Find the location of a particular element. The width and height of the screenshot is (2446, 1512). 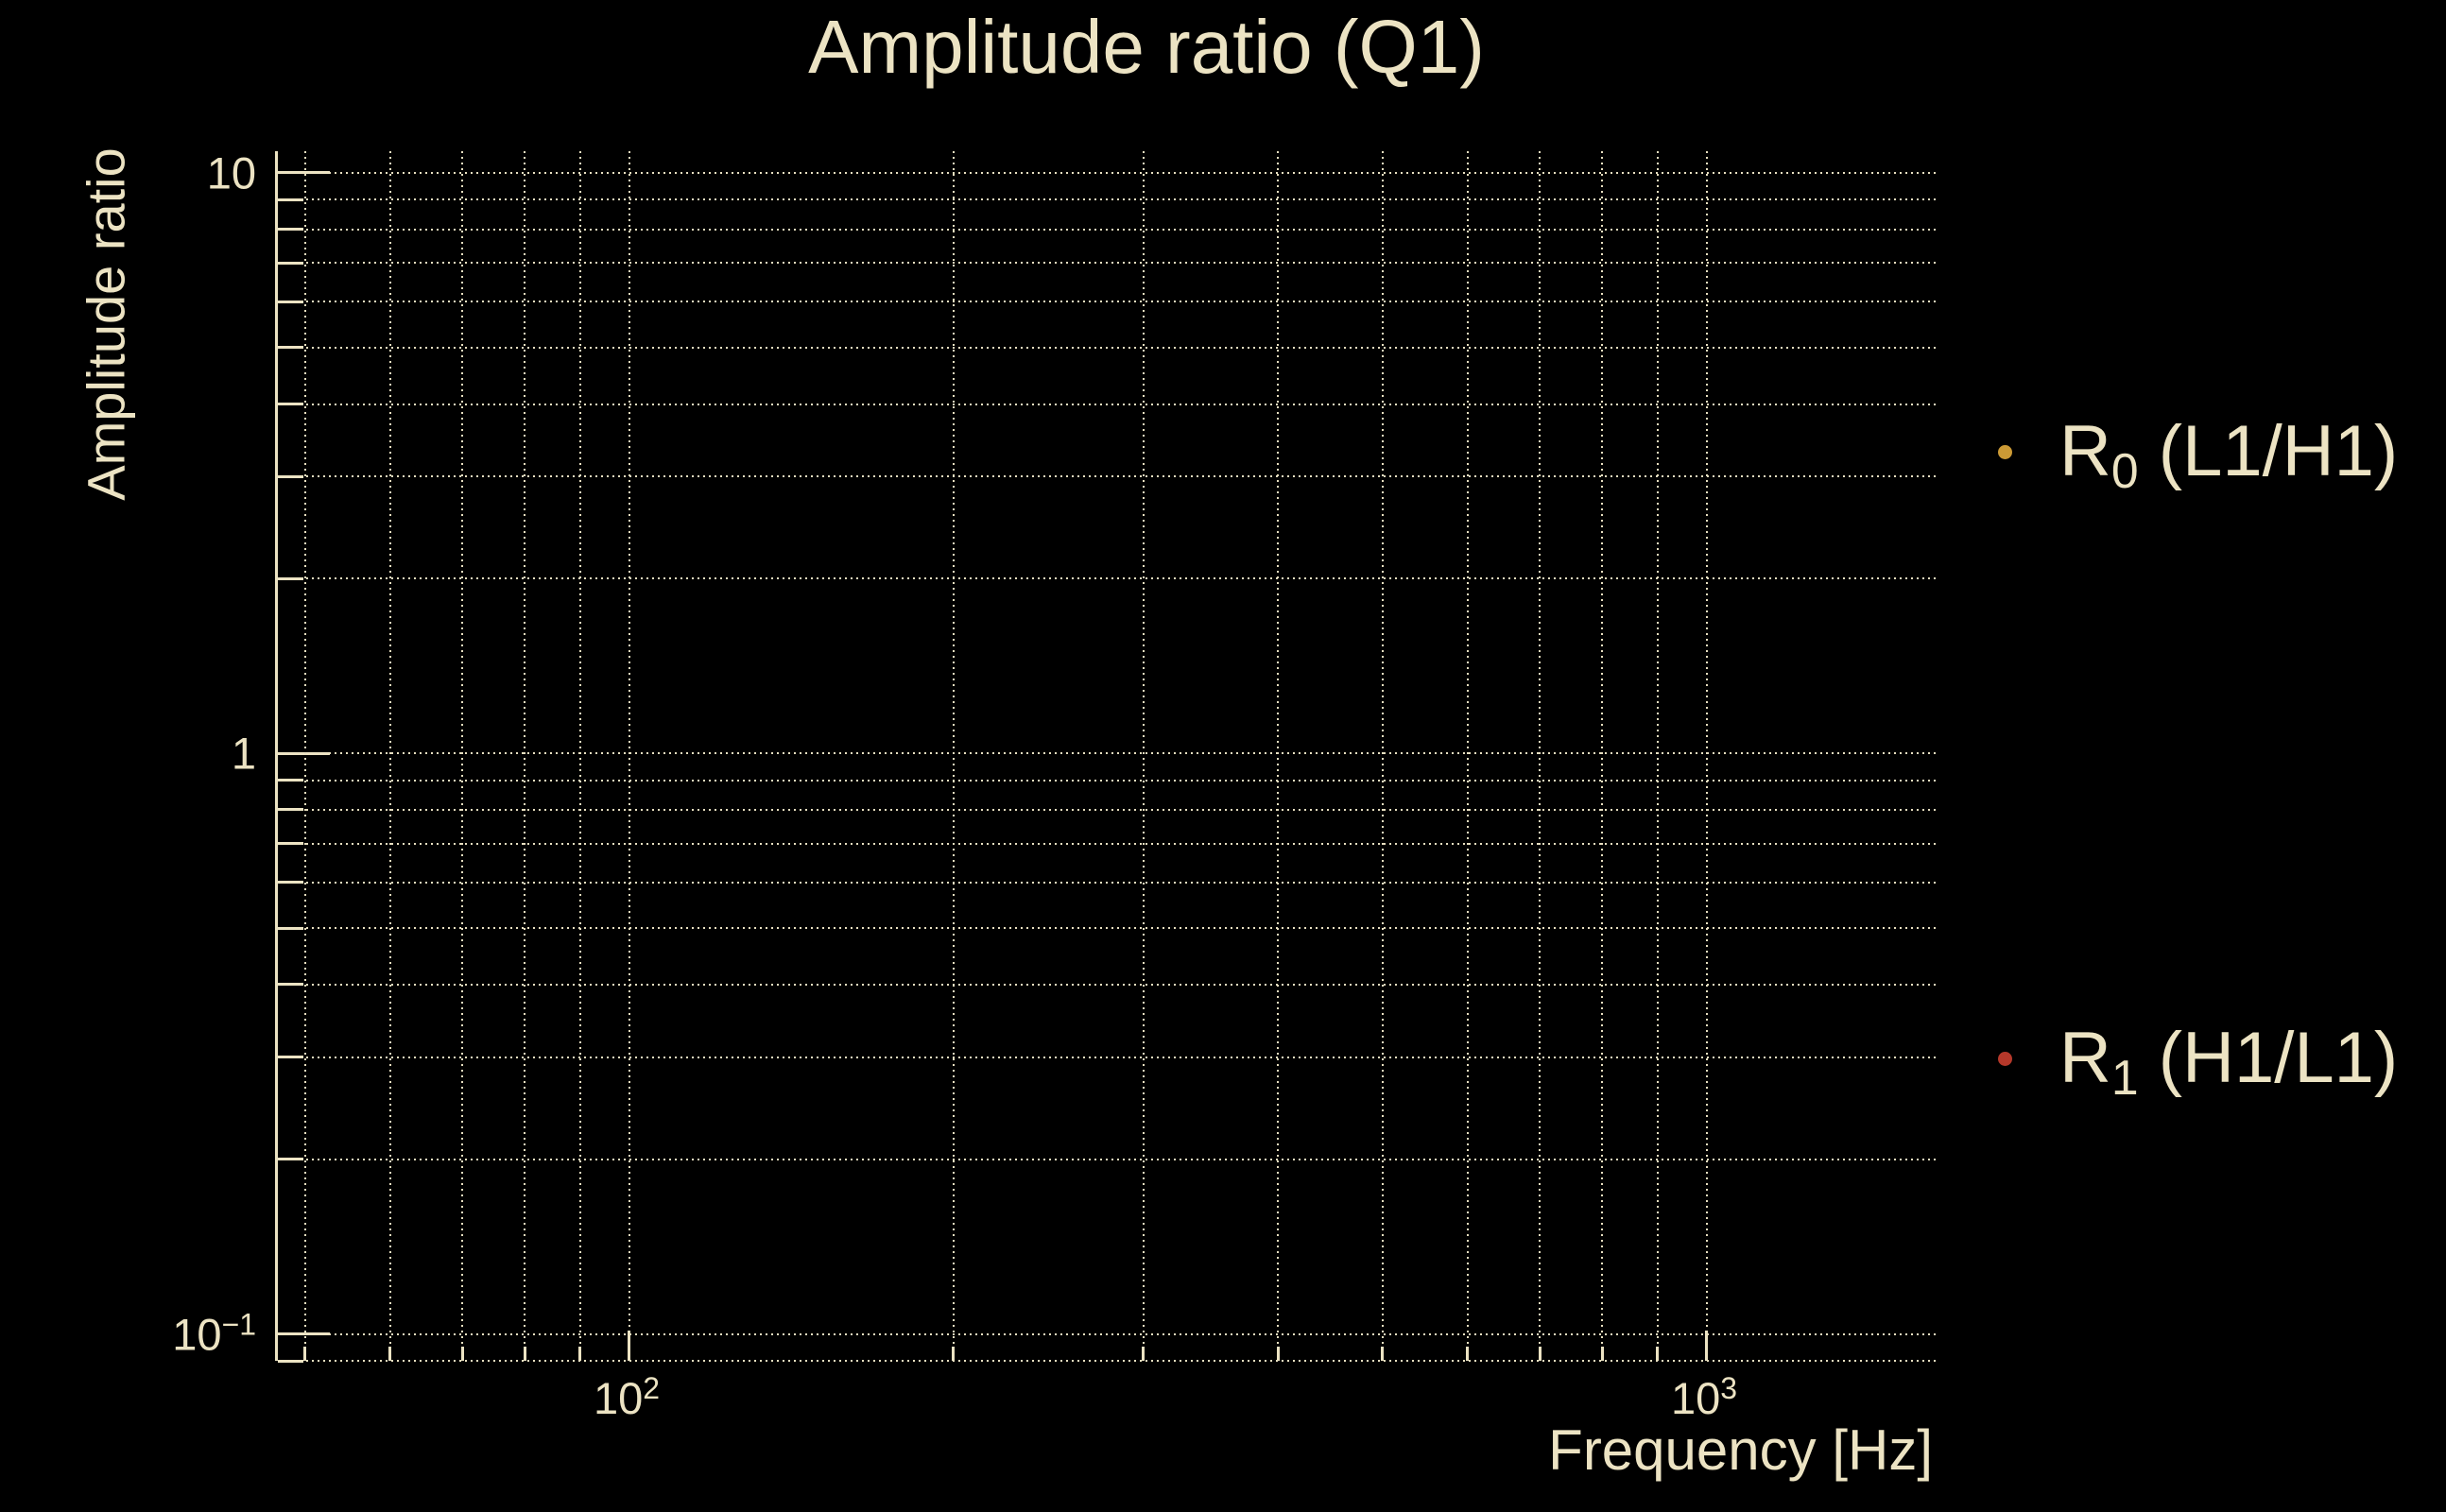

x-tick-label-1000: 10³ is located at coordinates (1704, 1398).